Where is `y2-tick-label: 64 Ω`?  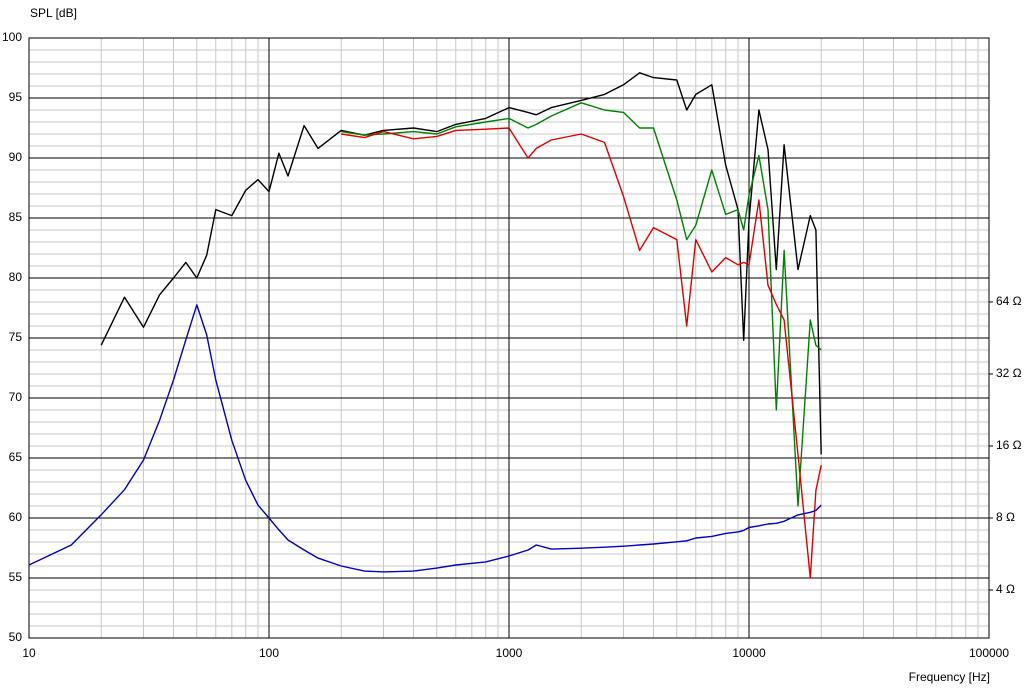 y2-tick-label: 64 Ω is located at coordinates (1009, 301).